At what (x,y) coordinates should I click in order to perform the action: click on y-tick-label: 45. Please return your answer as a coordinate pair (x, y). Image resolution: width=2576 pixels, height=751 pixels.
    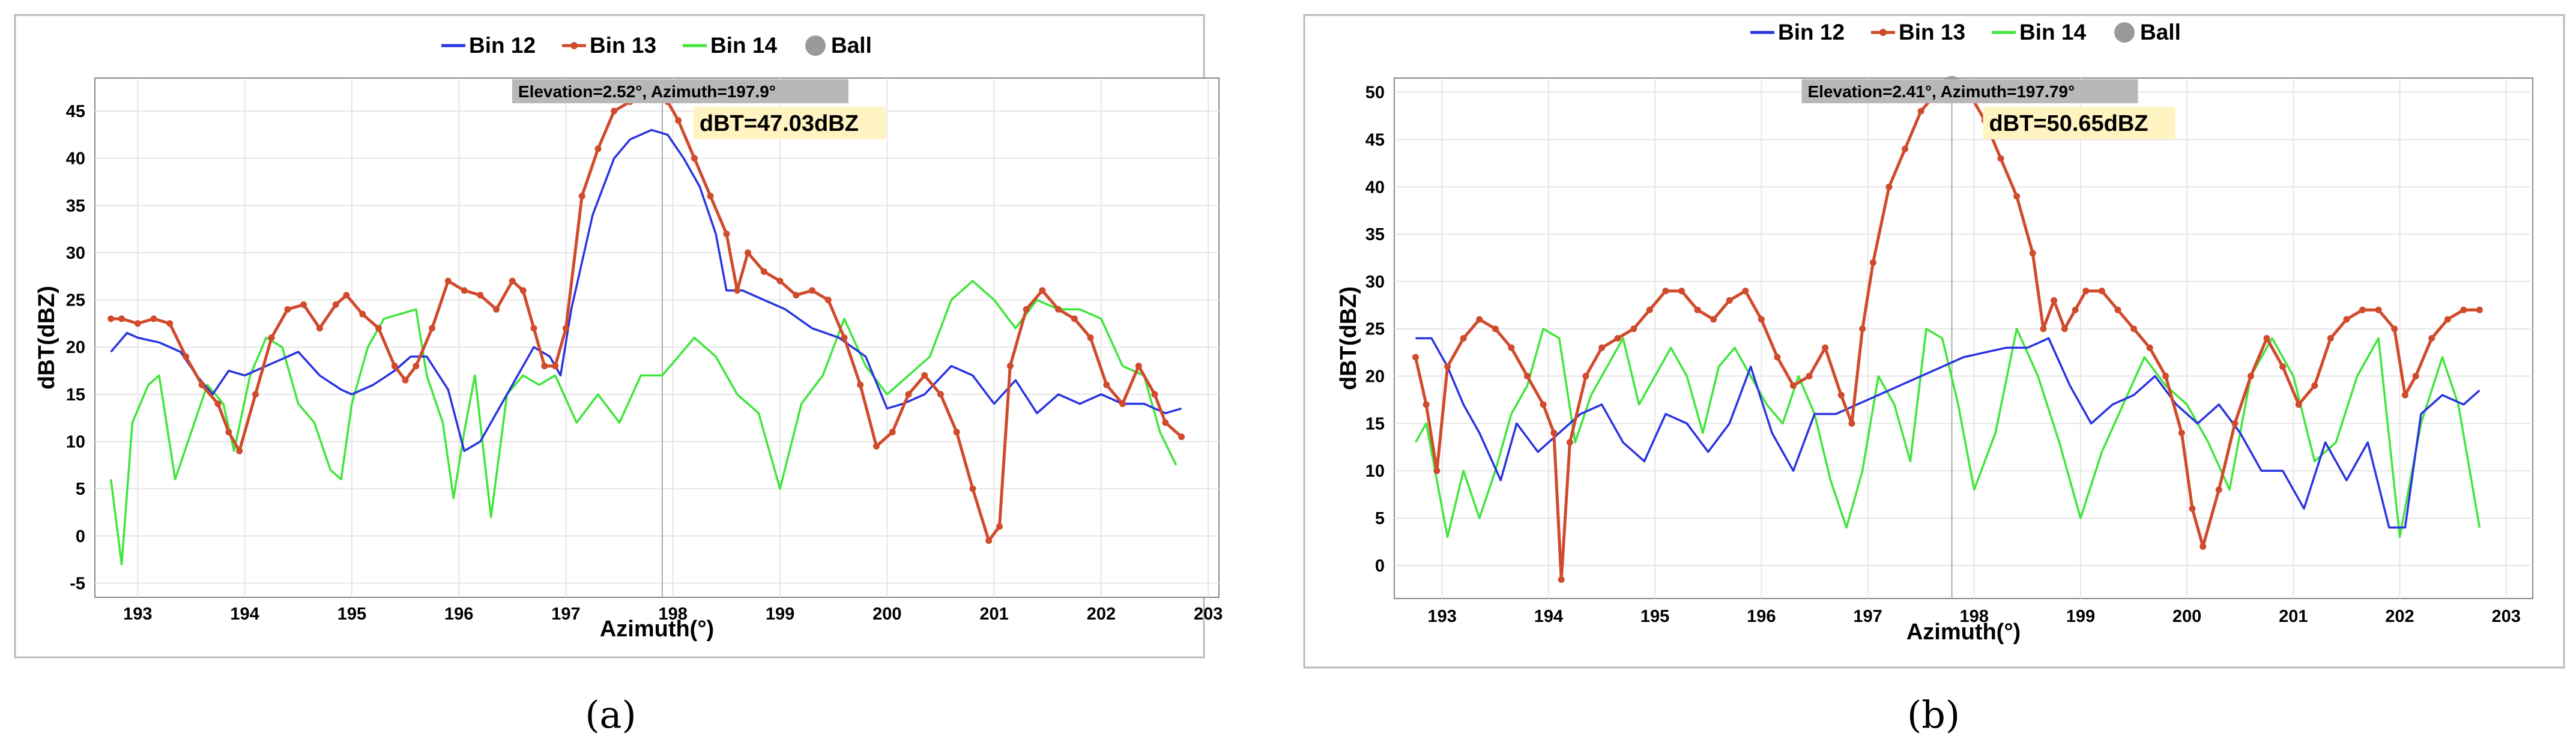
    Looking at the image, I should click on (1375, 139).